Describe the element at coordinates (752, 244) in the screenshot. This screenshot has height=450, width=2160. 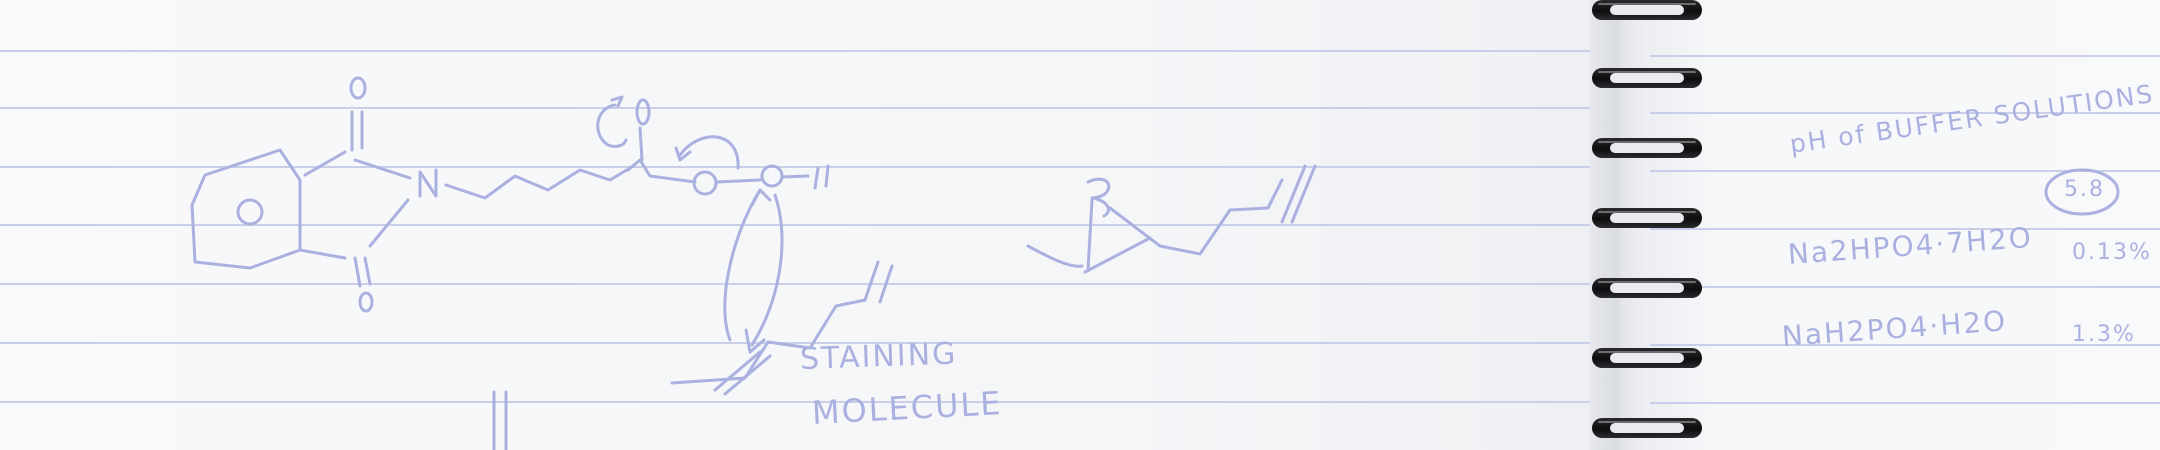
I see `reaction-arrow-drawing` at that location.